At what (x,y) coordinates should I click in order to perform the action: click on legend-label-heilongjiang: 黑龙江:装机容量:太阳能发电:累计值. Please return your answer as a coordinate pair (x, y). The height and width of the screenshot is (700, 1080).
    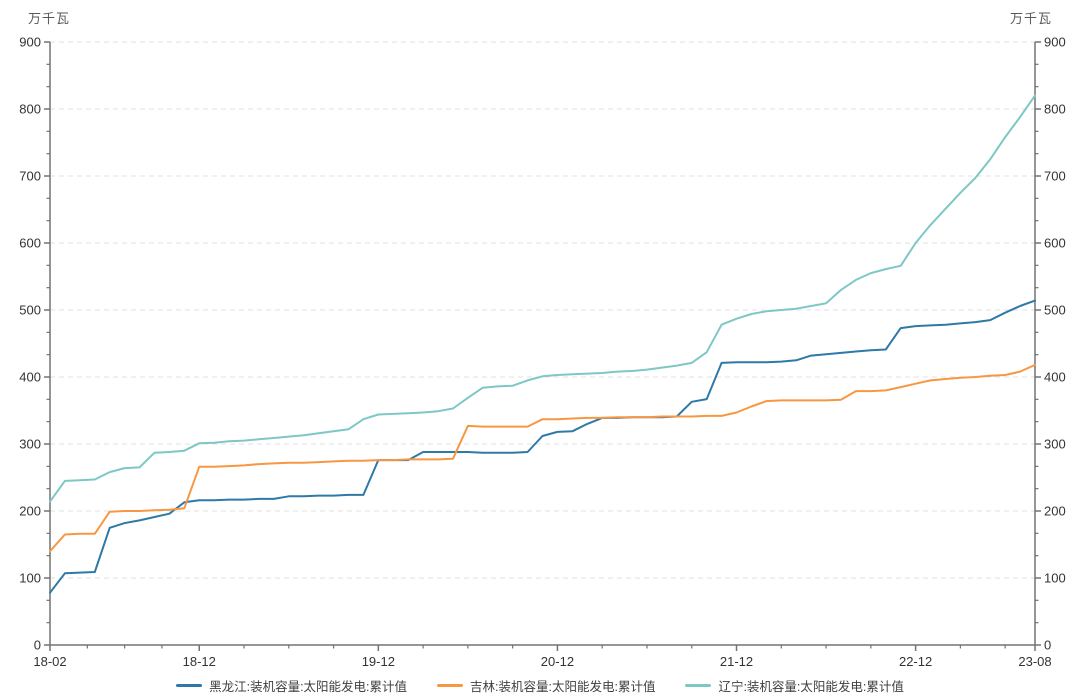
    Looking at the image, I should click on (308, 687).